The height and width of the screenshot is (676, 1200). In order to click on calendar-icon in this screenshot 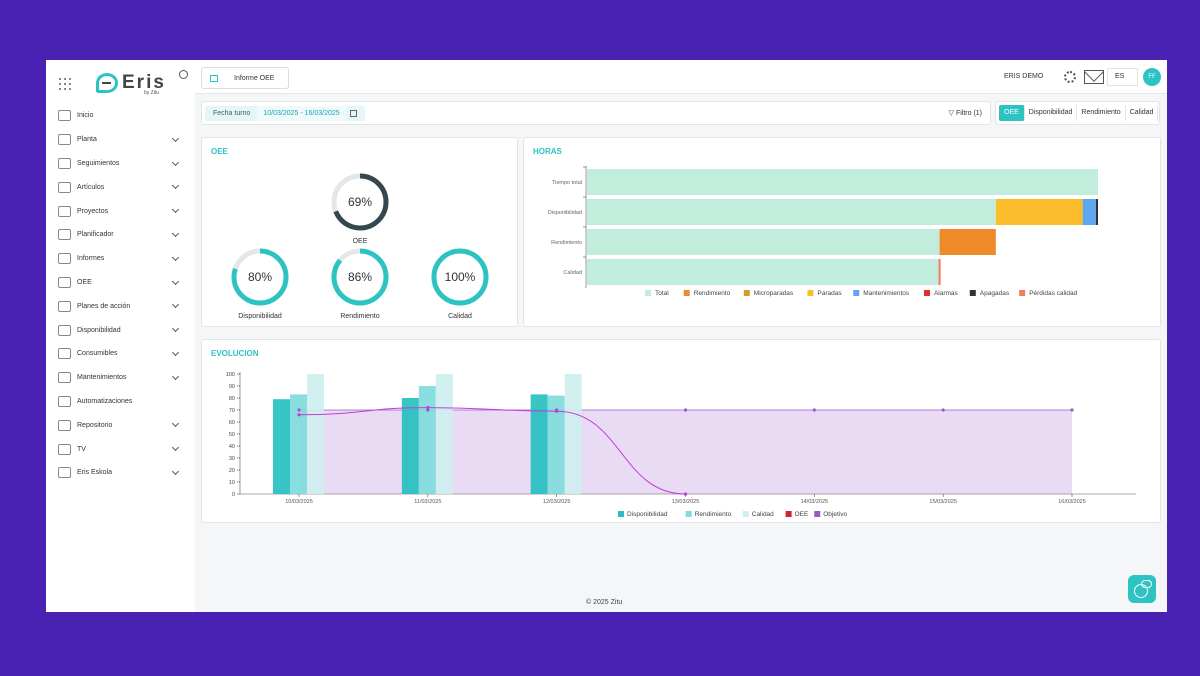, I will do `click(353, 113)`.